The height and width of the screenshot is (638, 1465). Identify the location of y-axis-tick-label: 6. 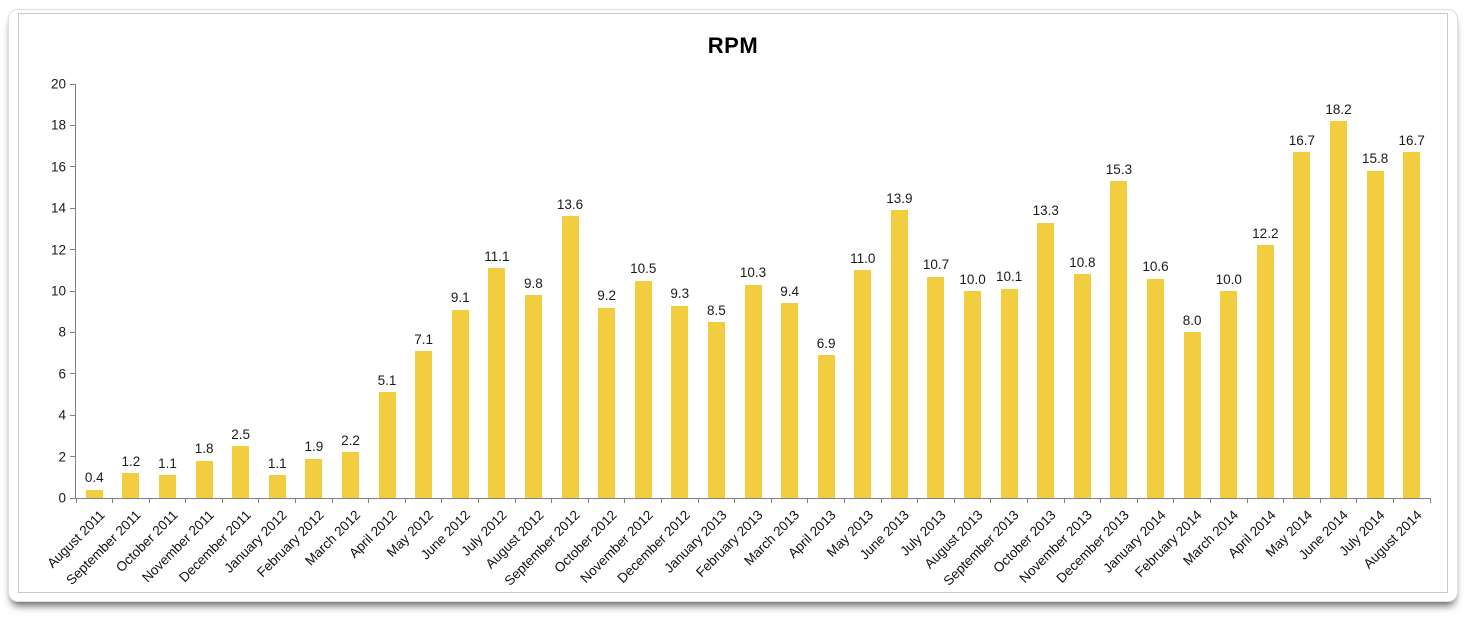
(62, 374).